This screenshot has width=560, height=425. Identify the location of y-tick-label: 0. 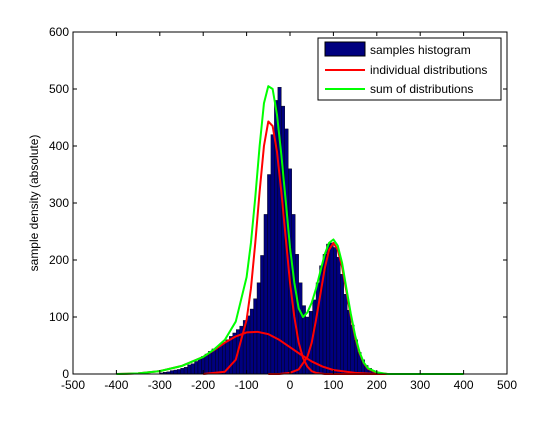
(65, 374).